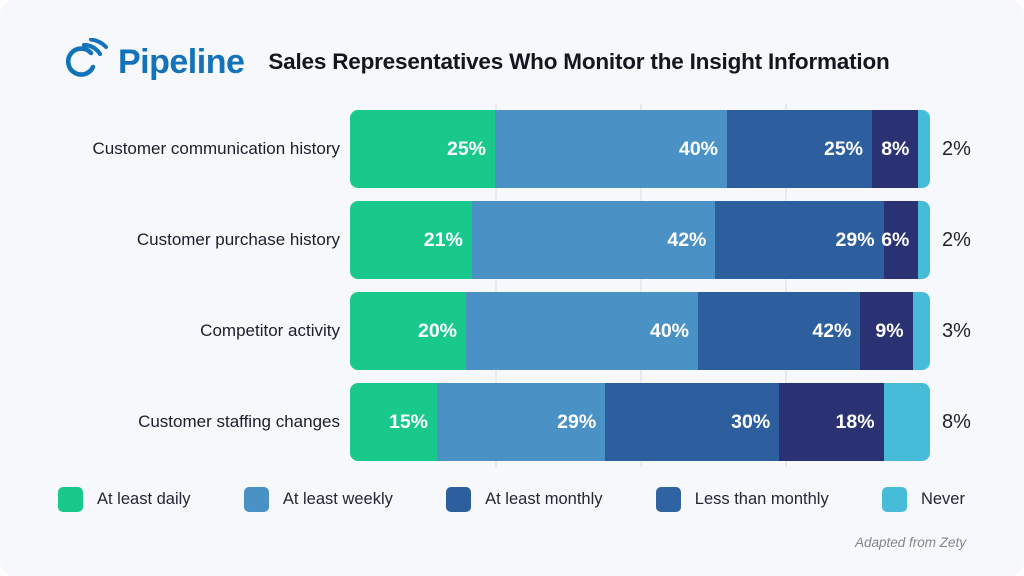 The image size is (1024, 576). Describe the element at coordinates (761, 499) in the screenshot. I see `legend-label: Less than monthly` at that location.